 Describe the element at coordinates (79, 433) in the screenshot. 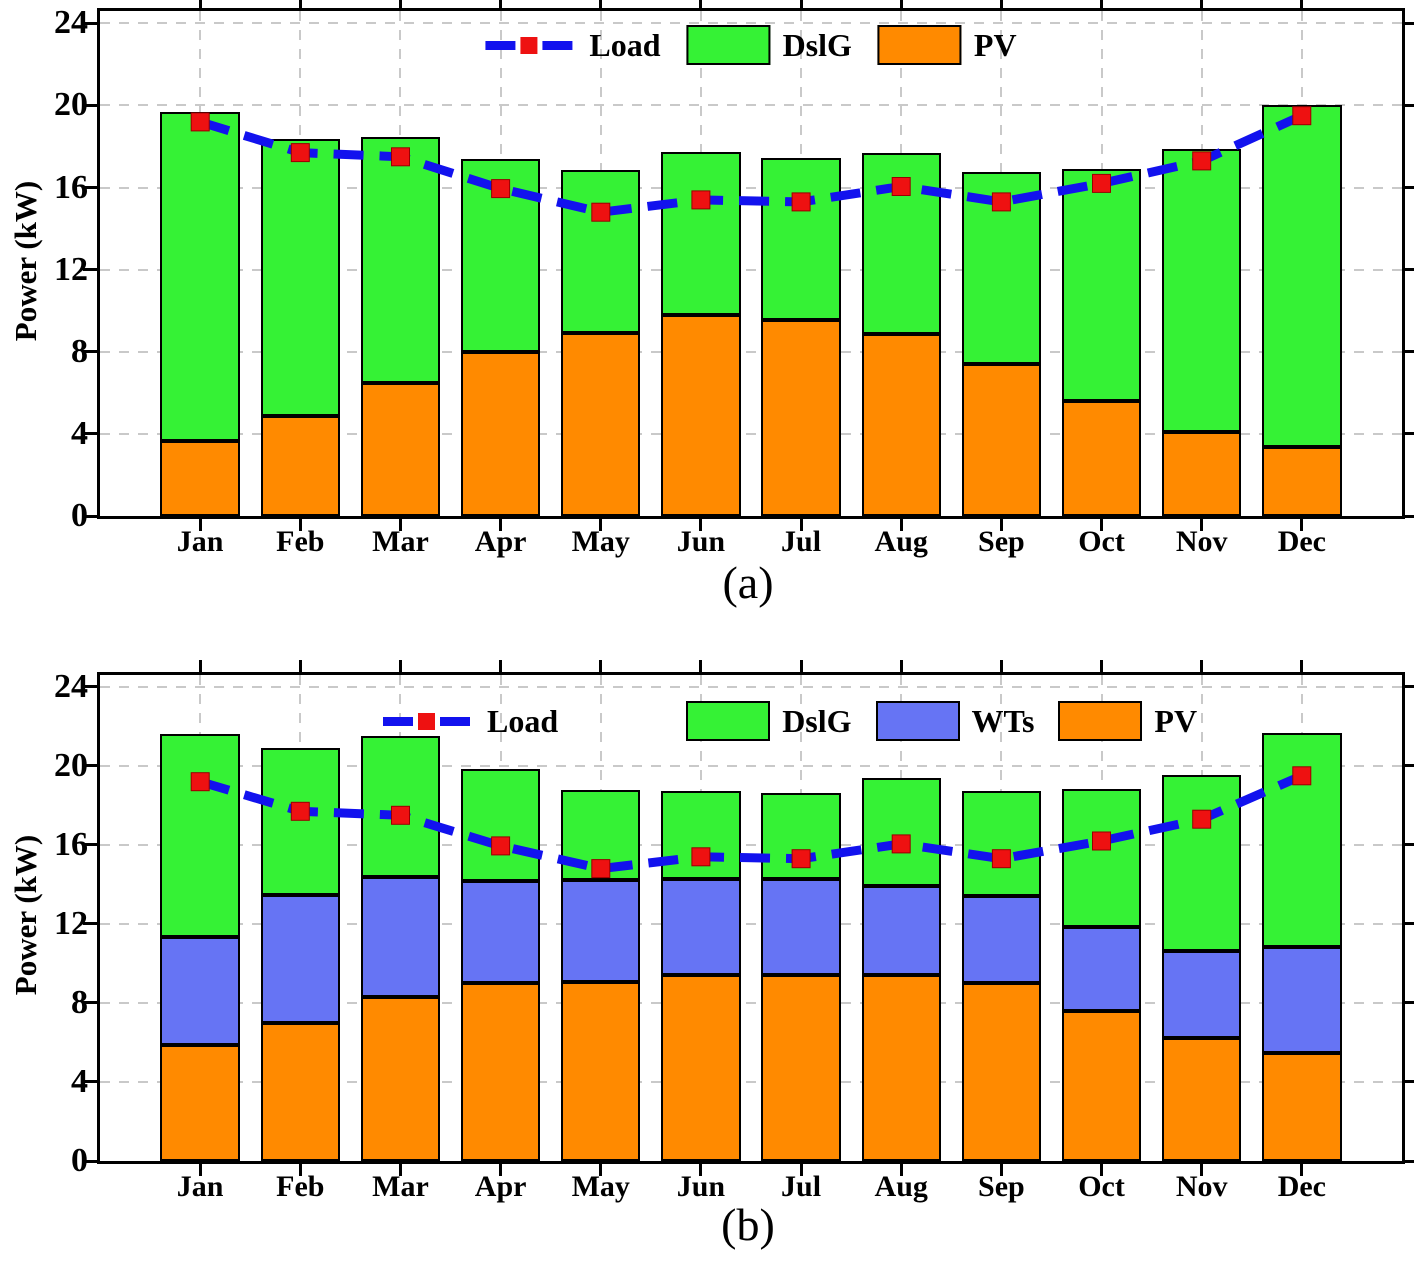

I see `y-tick-label: 4` at that location.